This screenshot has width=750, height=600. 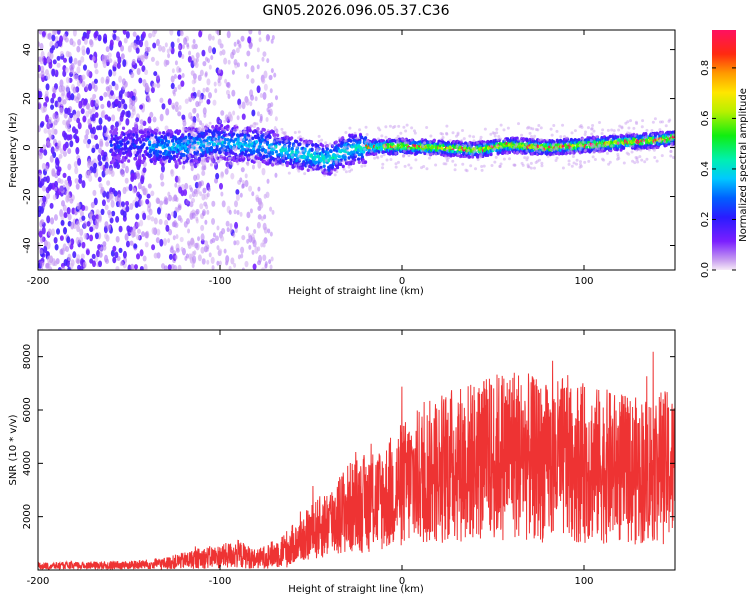 What do you see at coordinates (27, 409) in the screenshot?
I see `snr-ytick-label: 6000` at bounding box center [27, 409].